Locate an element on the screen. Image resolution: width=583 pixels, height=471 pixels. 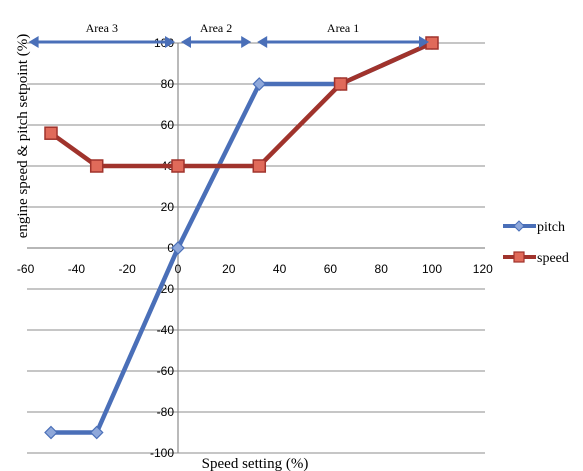
x-tick-label: 20 is located at coordinates (229, 269).